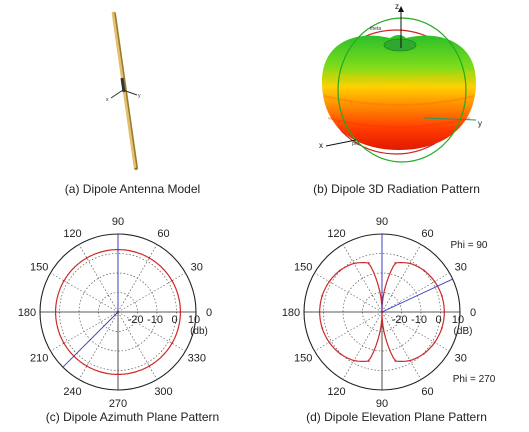 This screenshot has width=529, height=432. I want to click on theta-label: theta, so click(375, 29).